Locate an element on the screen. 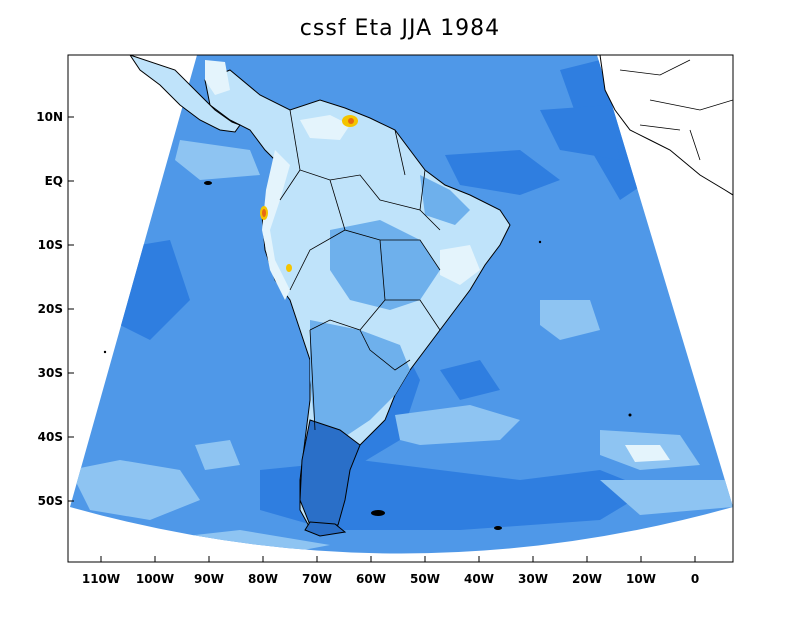  longitude-axis: 110W 100W 90W 80W 70W 60W 50W 40W 30W 20W 10W 0 is located at coordinates (390, 571).